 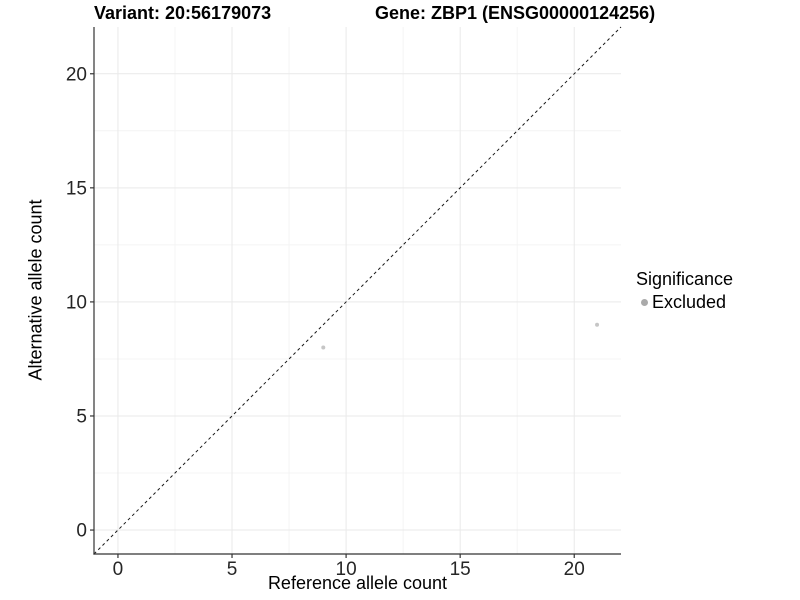 What do you see at coordinates (232, 569) in the screenshot?
I see `x-tick-label: 5` at bounding box center [232, 569].